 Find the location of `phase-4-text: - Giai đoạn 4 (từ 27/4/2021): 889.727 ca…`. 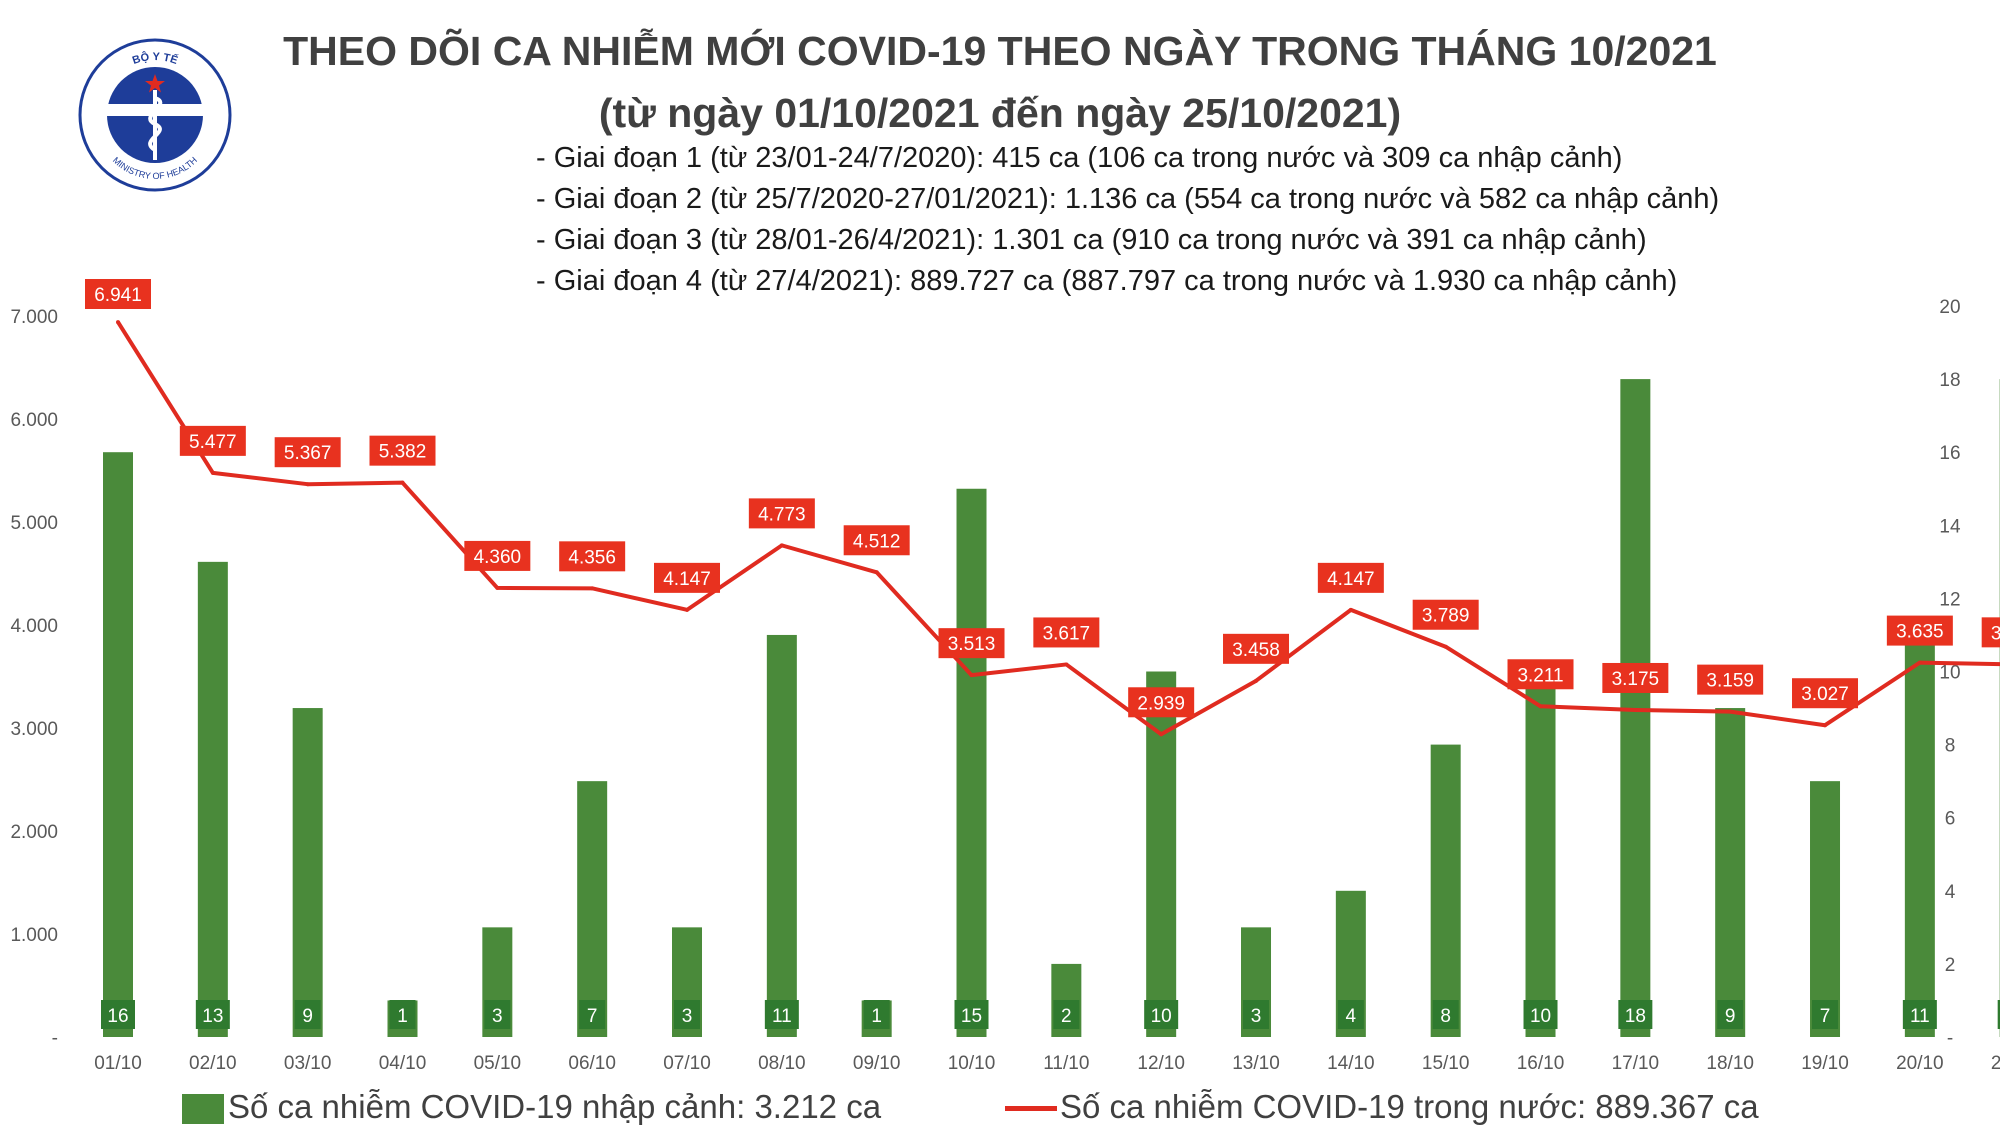

phase-4-text: - Giai đoạn 4 (từ 27/4/2021): 889.727 ca… is located at coordinates (1107, 281).